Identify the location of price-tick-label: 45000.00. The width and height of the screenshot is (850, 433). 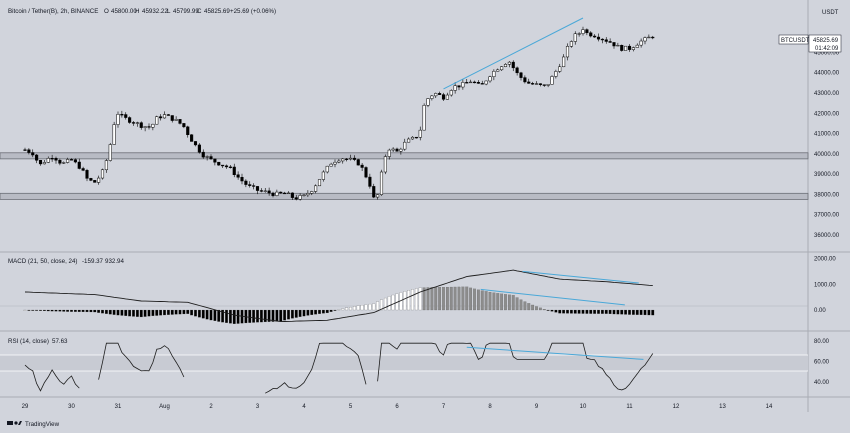
(827, 53).